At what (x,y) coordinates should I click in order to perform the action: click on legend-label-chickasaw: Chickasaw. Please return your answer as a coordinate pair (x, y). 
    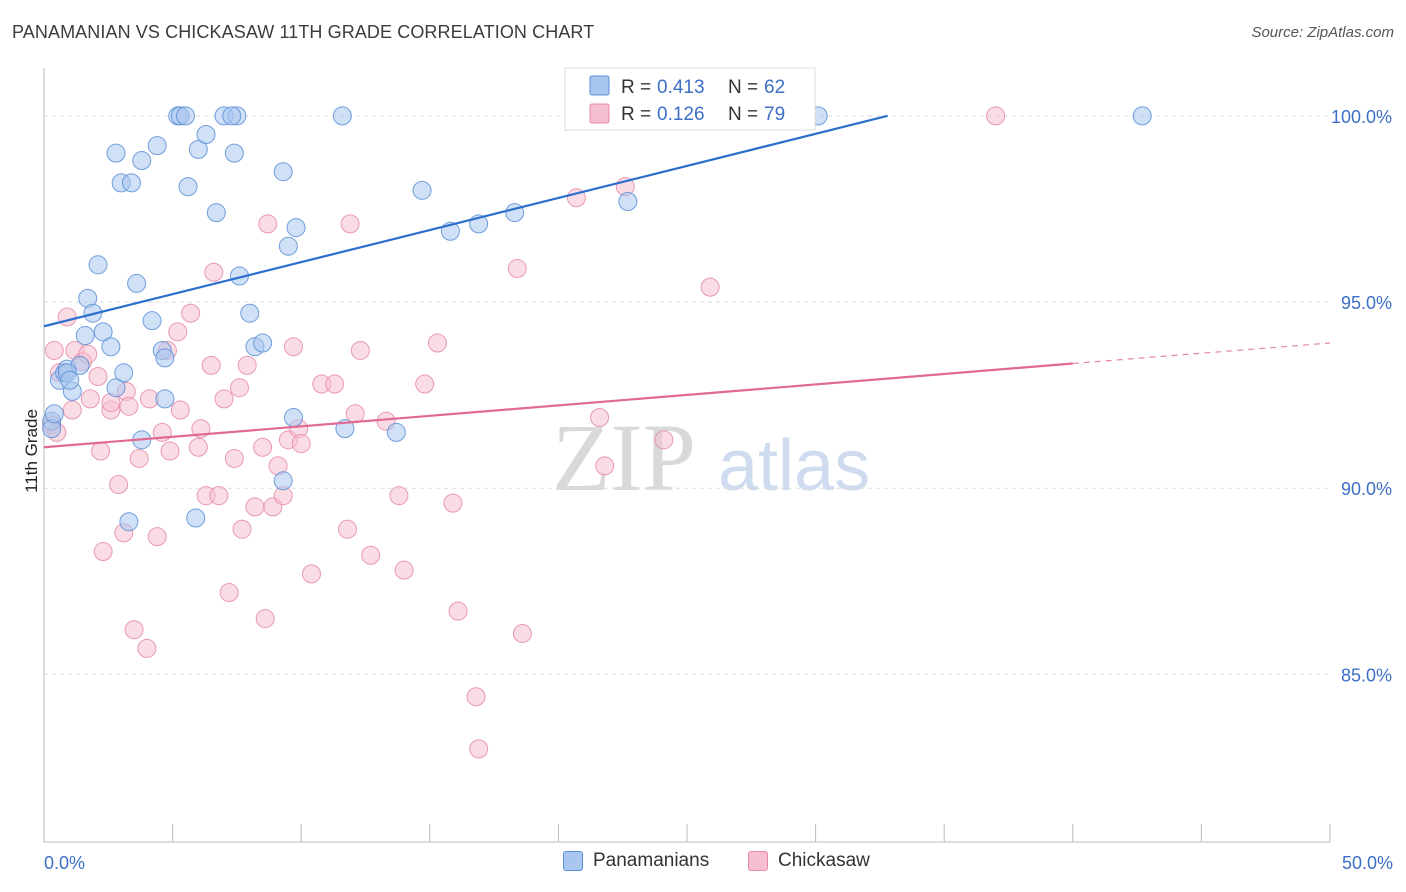
    Looking at the image, I should click on (824, 860).